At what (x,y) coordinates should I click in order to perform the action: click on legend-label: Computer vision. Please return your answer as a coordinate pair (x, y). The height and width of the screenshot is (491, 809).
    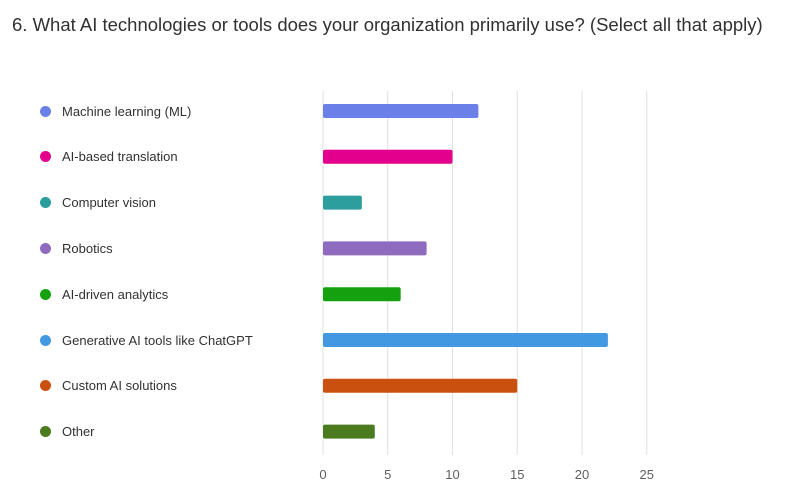
    Looking at the image, I should click on (109, 203).